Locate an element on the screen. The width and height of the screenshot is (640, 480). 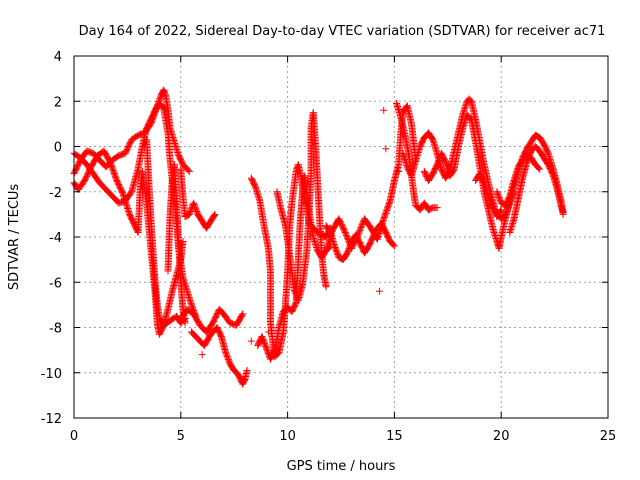
y-tick-label: -4 is located at coordinates (55, 238).